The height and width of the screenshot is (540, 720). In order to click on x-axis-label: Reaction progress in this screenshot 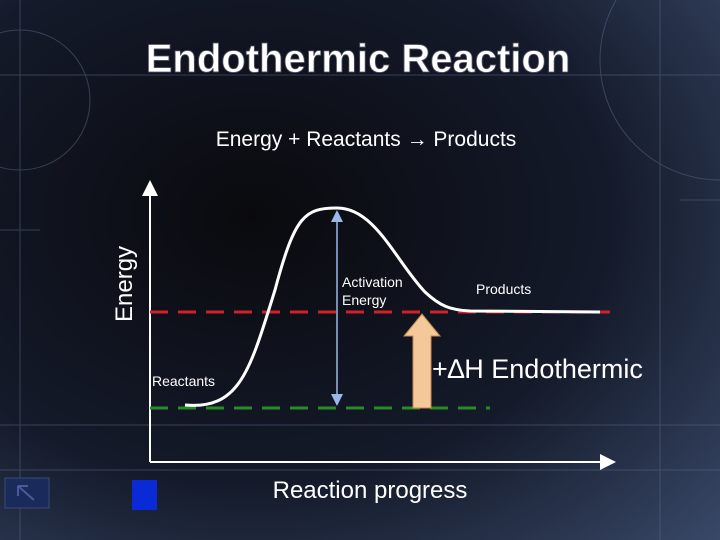, I will do `click(370, 490)`.